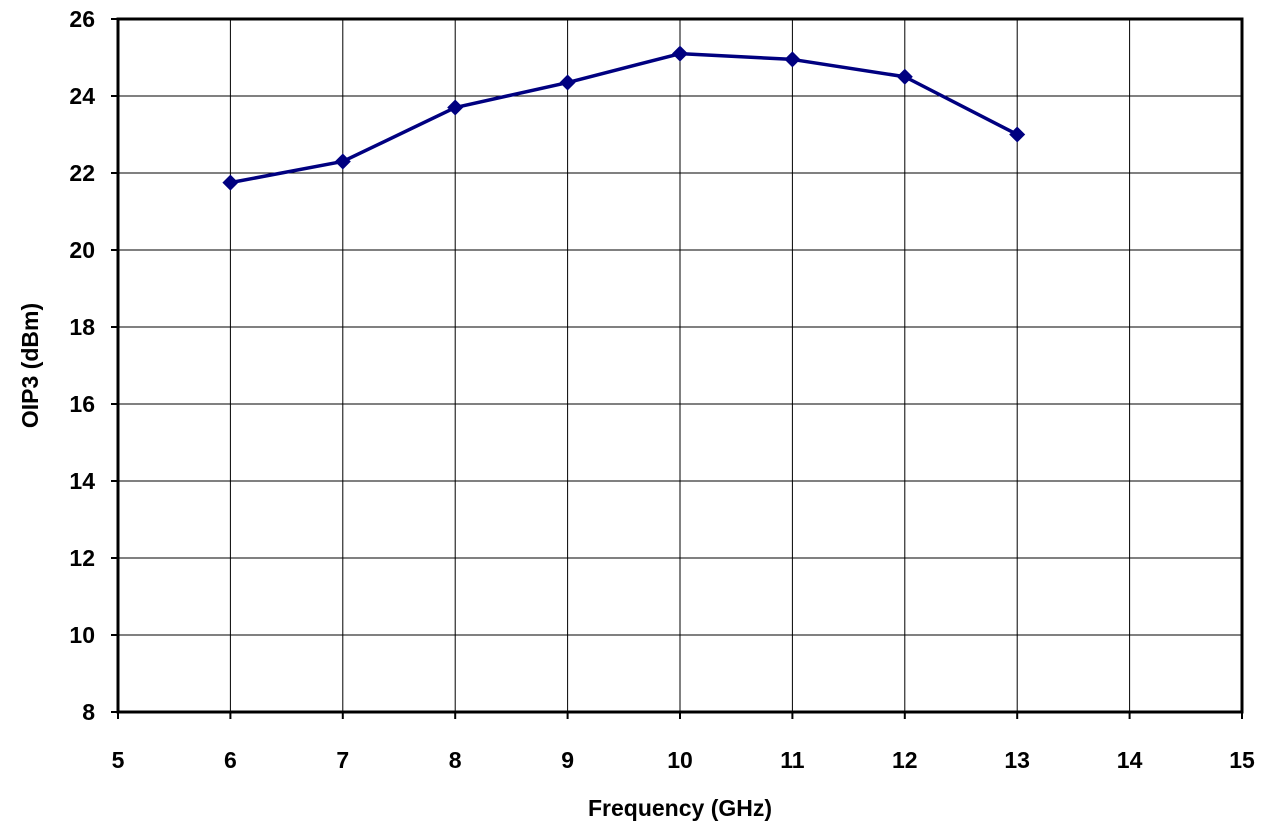  I want to click on x-tick-label: 7, so click(342, 760).